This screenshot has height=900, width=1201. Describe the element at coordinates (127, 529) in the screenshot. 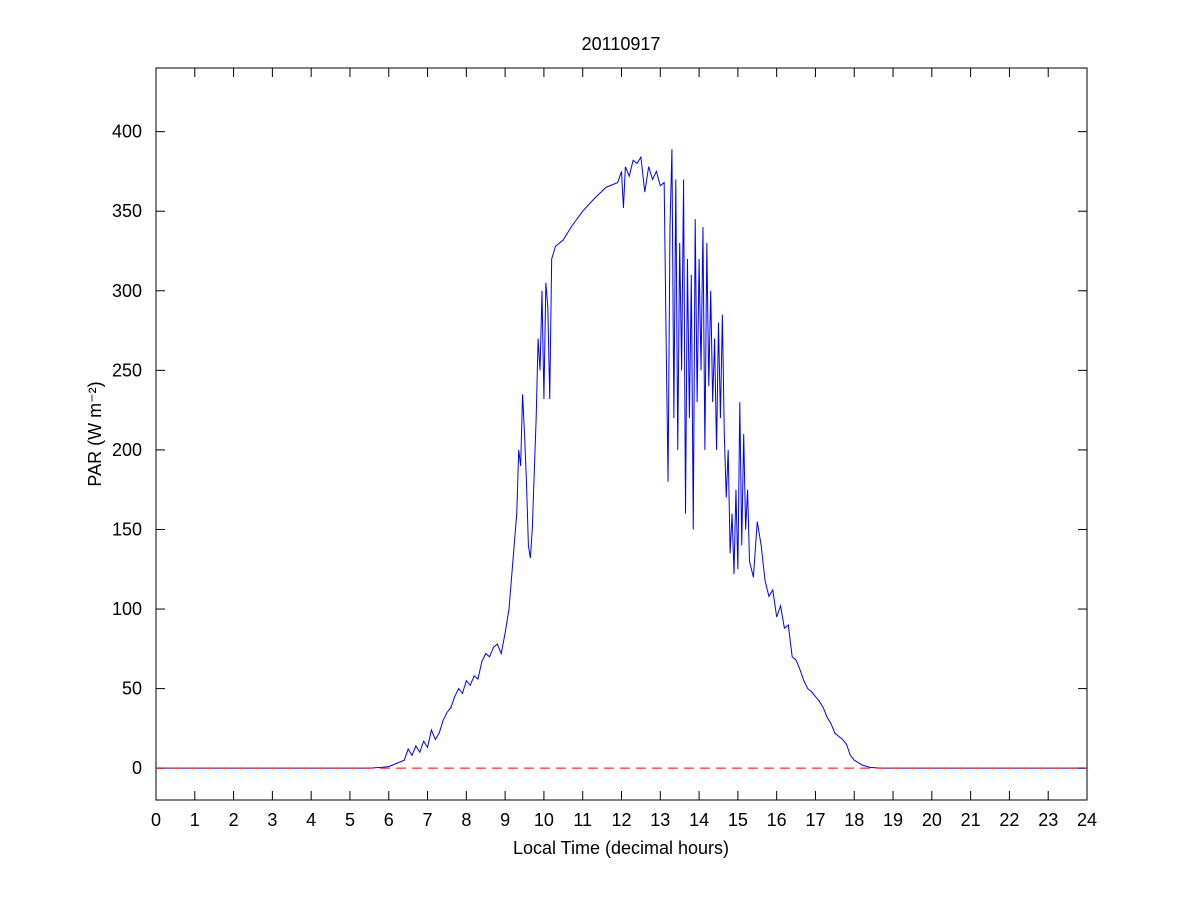

I see `y-tick-label: 150` at that location.